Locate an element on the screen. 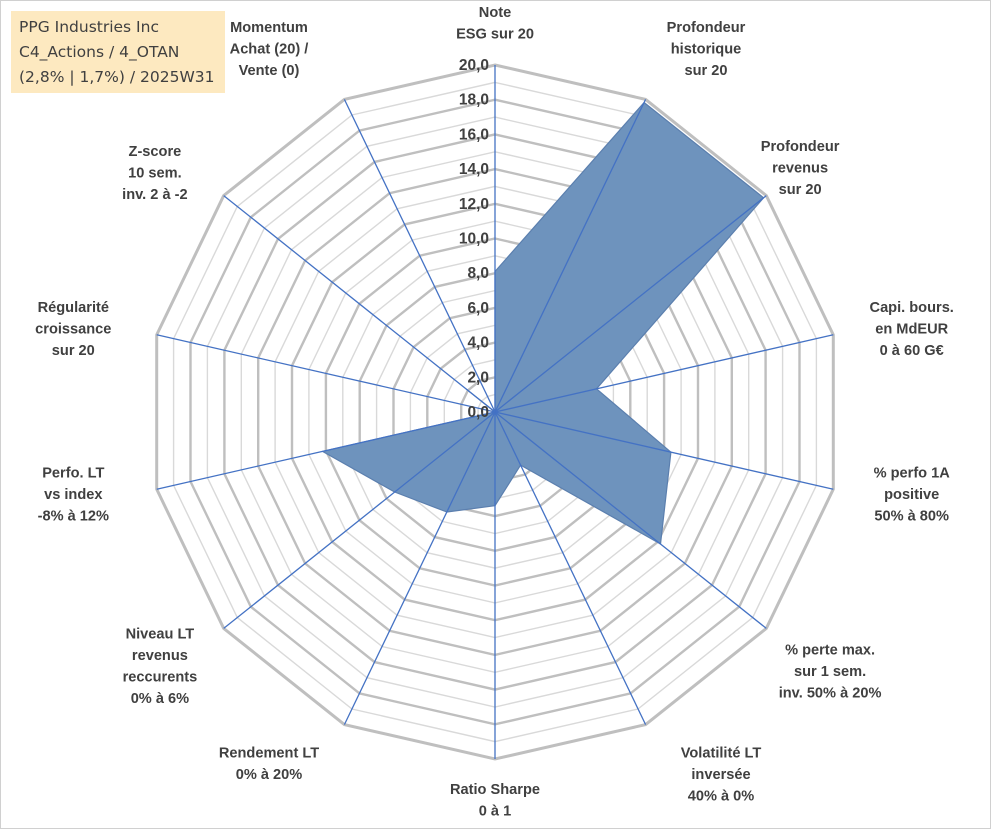 The image size is (991, 829). tick-label: 16,0 is located at coordinates (474, 134).